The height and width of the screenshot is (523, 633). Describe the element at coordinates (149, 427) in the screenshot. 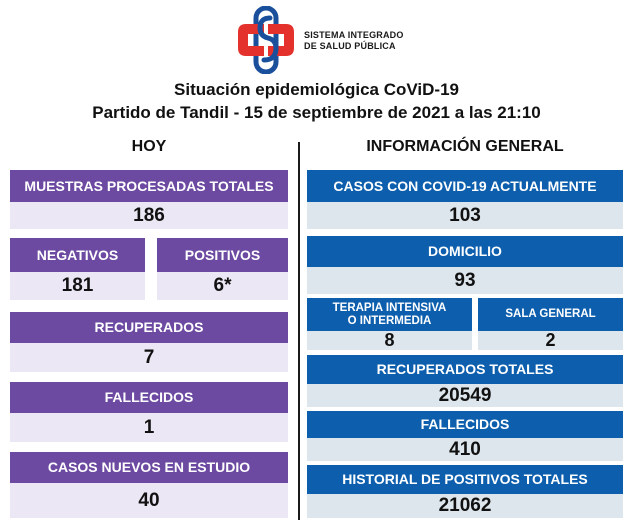

I see `fallecidos-hoy-value: 1` at that location.